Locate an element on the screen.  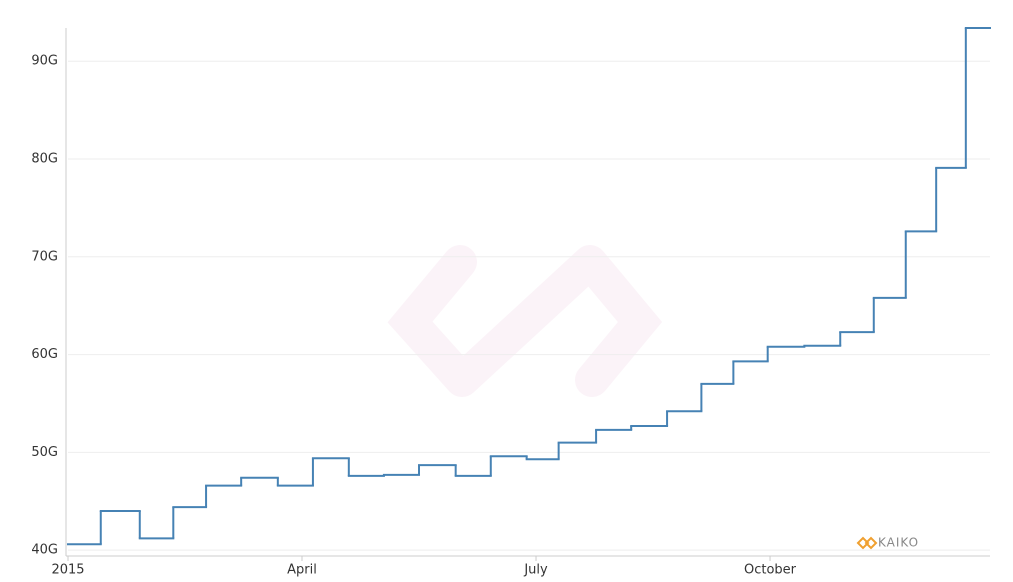
logo-mark is located at coordinates (867, 543).